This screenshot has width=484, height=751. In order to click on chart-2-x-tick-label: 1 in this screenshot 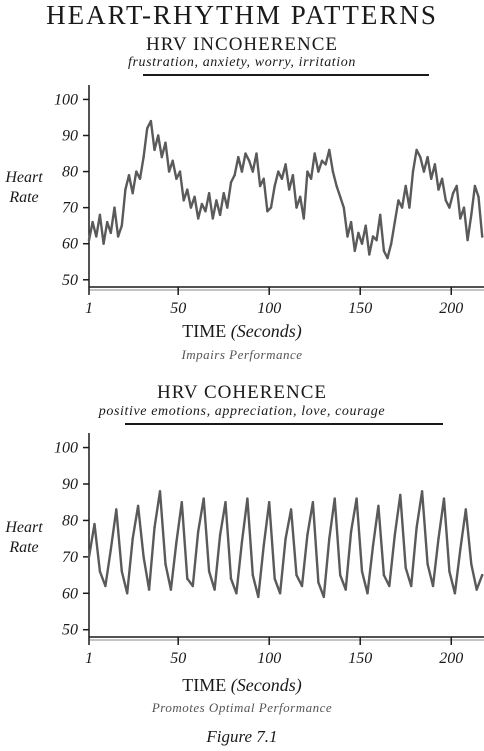, I will do `click(89, 658)`.